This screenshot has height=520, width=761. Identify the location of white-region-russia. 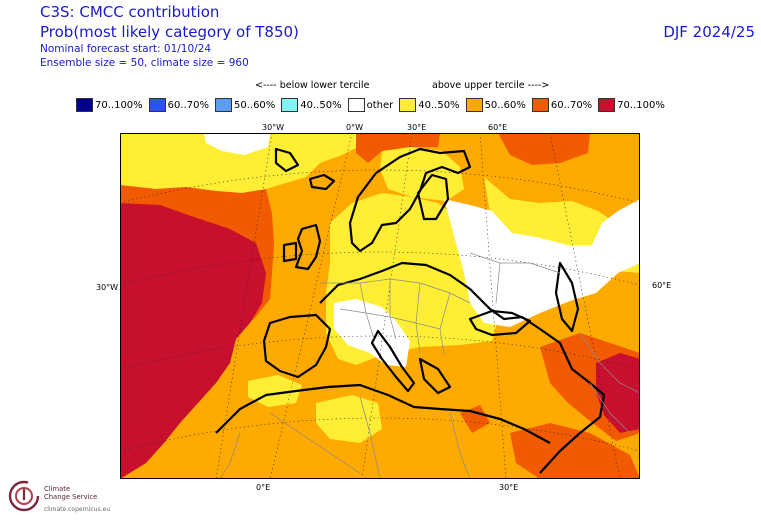
(542, 263).